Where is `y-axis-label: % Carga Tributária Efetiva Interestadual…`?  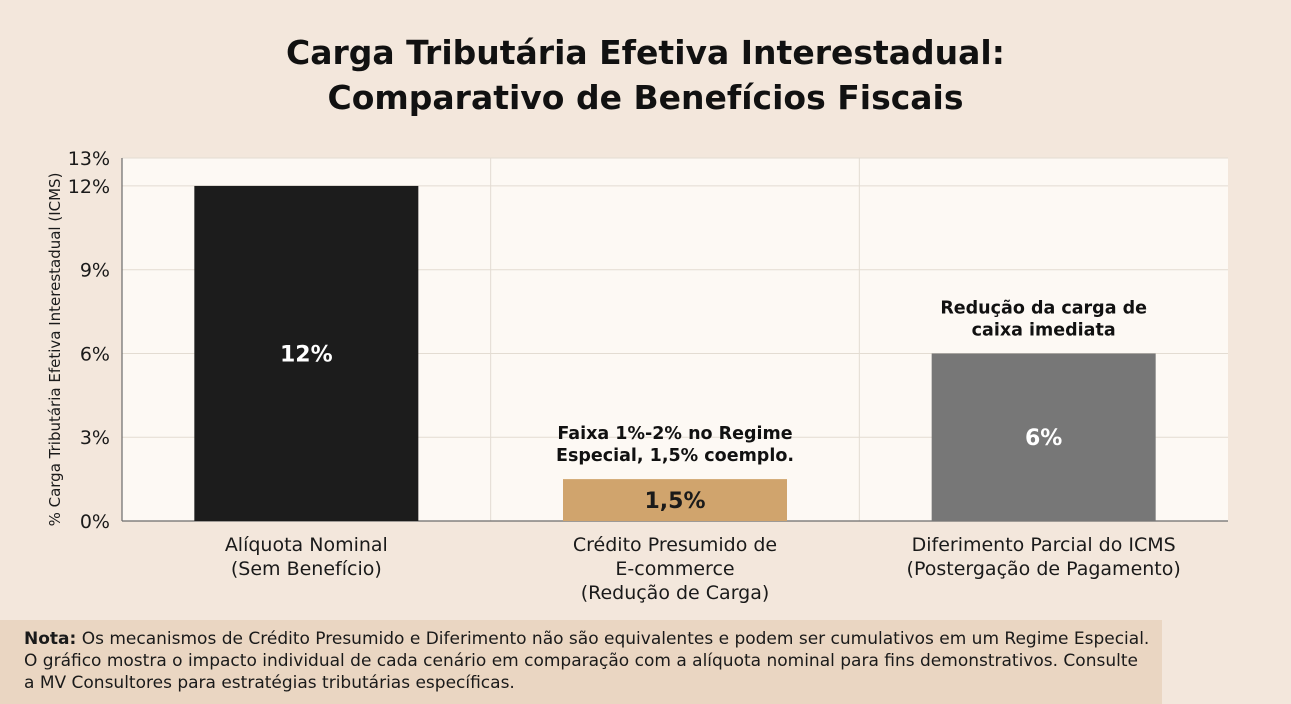
y-axis-label: % Carga Tributária Efetiva Interestadual… is located at coordinates (55, 350).